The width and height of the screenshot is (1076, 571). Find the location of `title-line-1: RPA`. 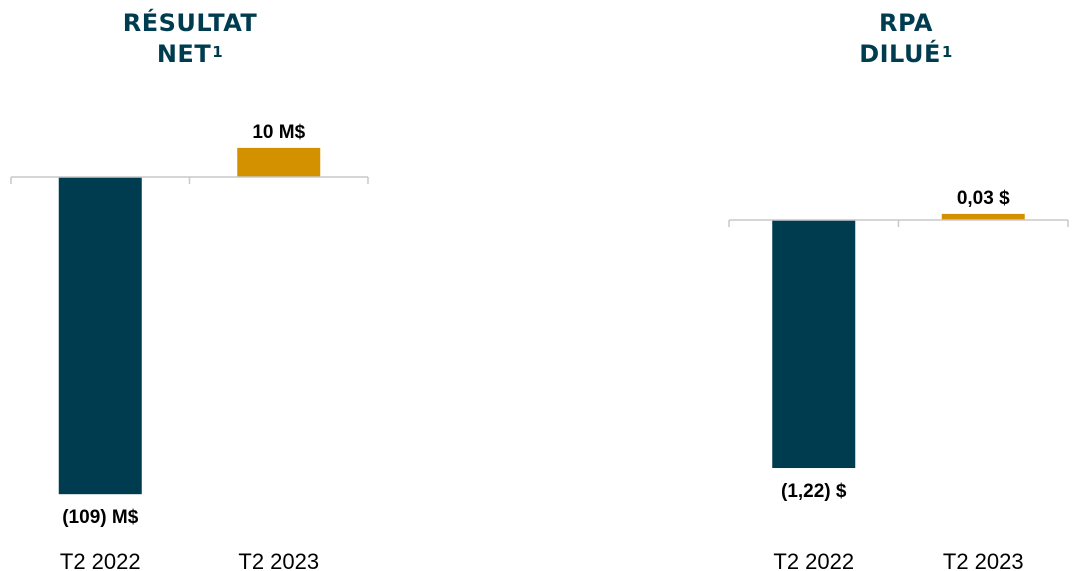

title-line-1: RPA is located at coordinates (906, 23).